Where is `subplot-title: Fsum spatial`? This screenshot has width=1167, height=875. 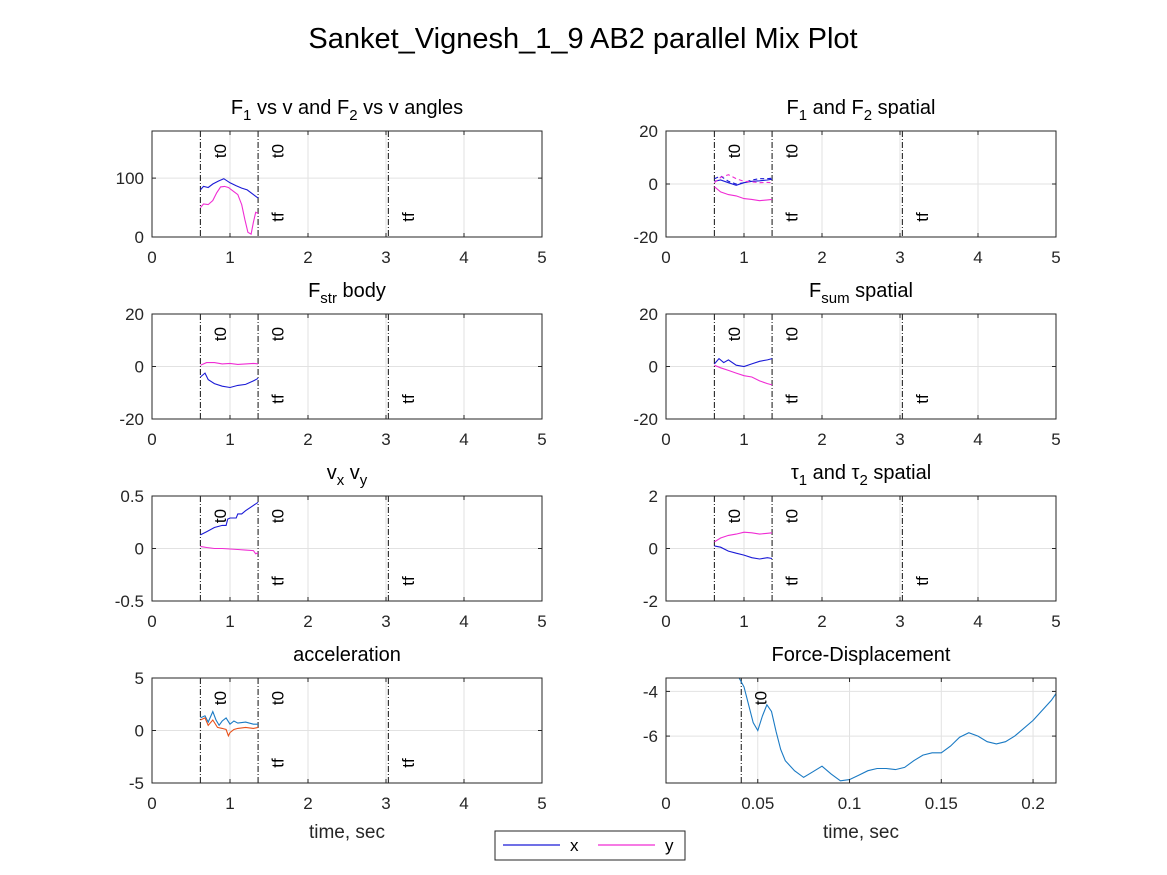
subplot-title: Fsum spatial is located at coordinates (861, 293).